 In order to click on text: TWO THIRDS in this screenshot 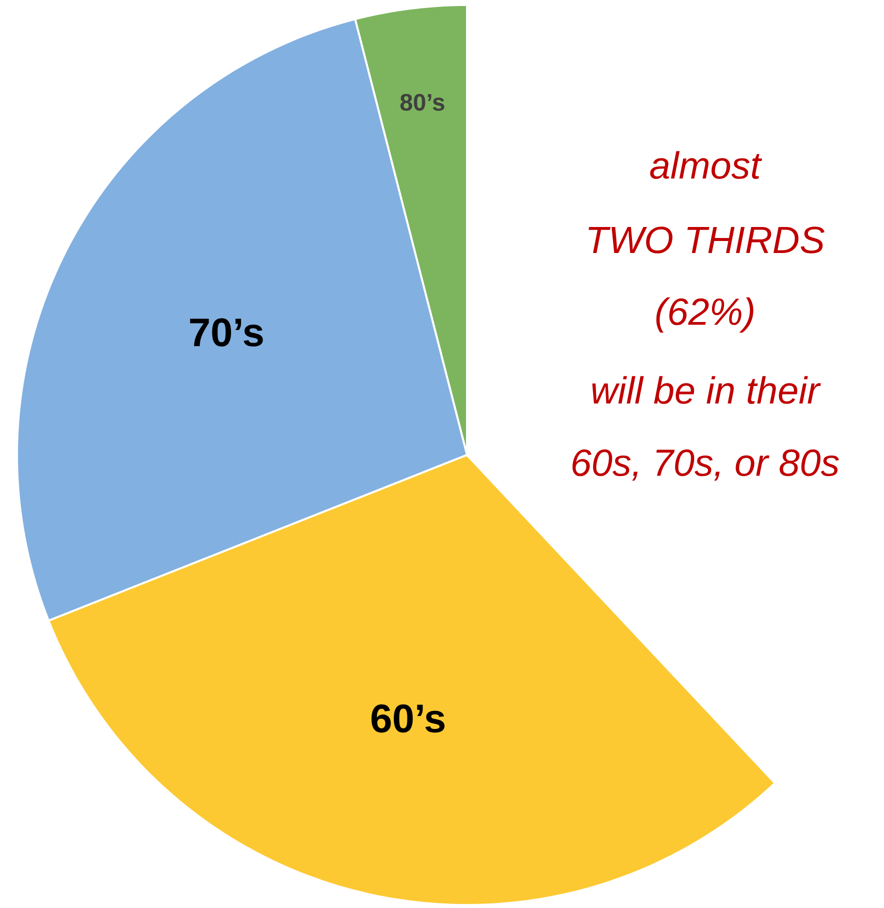, I will do `click(706, 240)`.